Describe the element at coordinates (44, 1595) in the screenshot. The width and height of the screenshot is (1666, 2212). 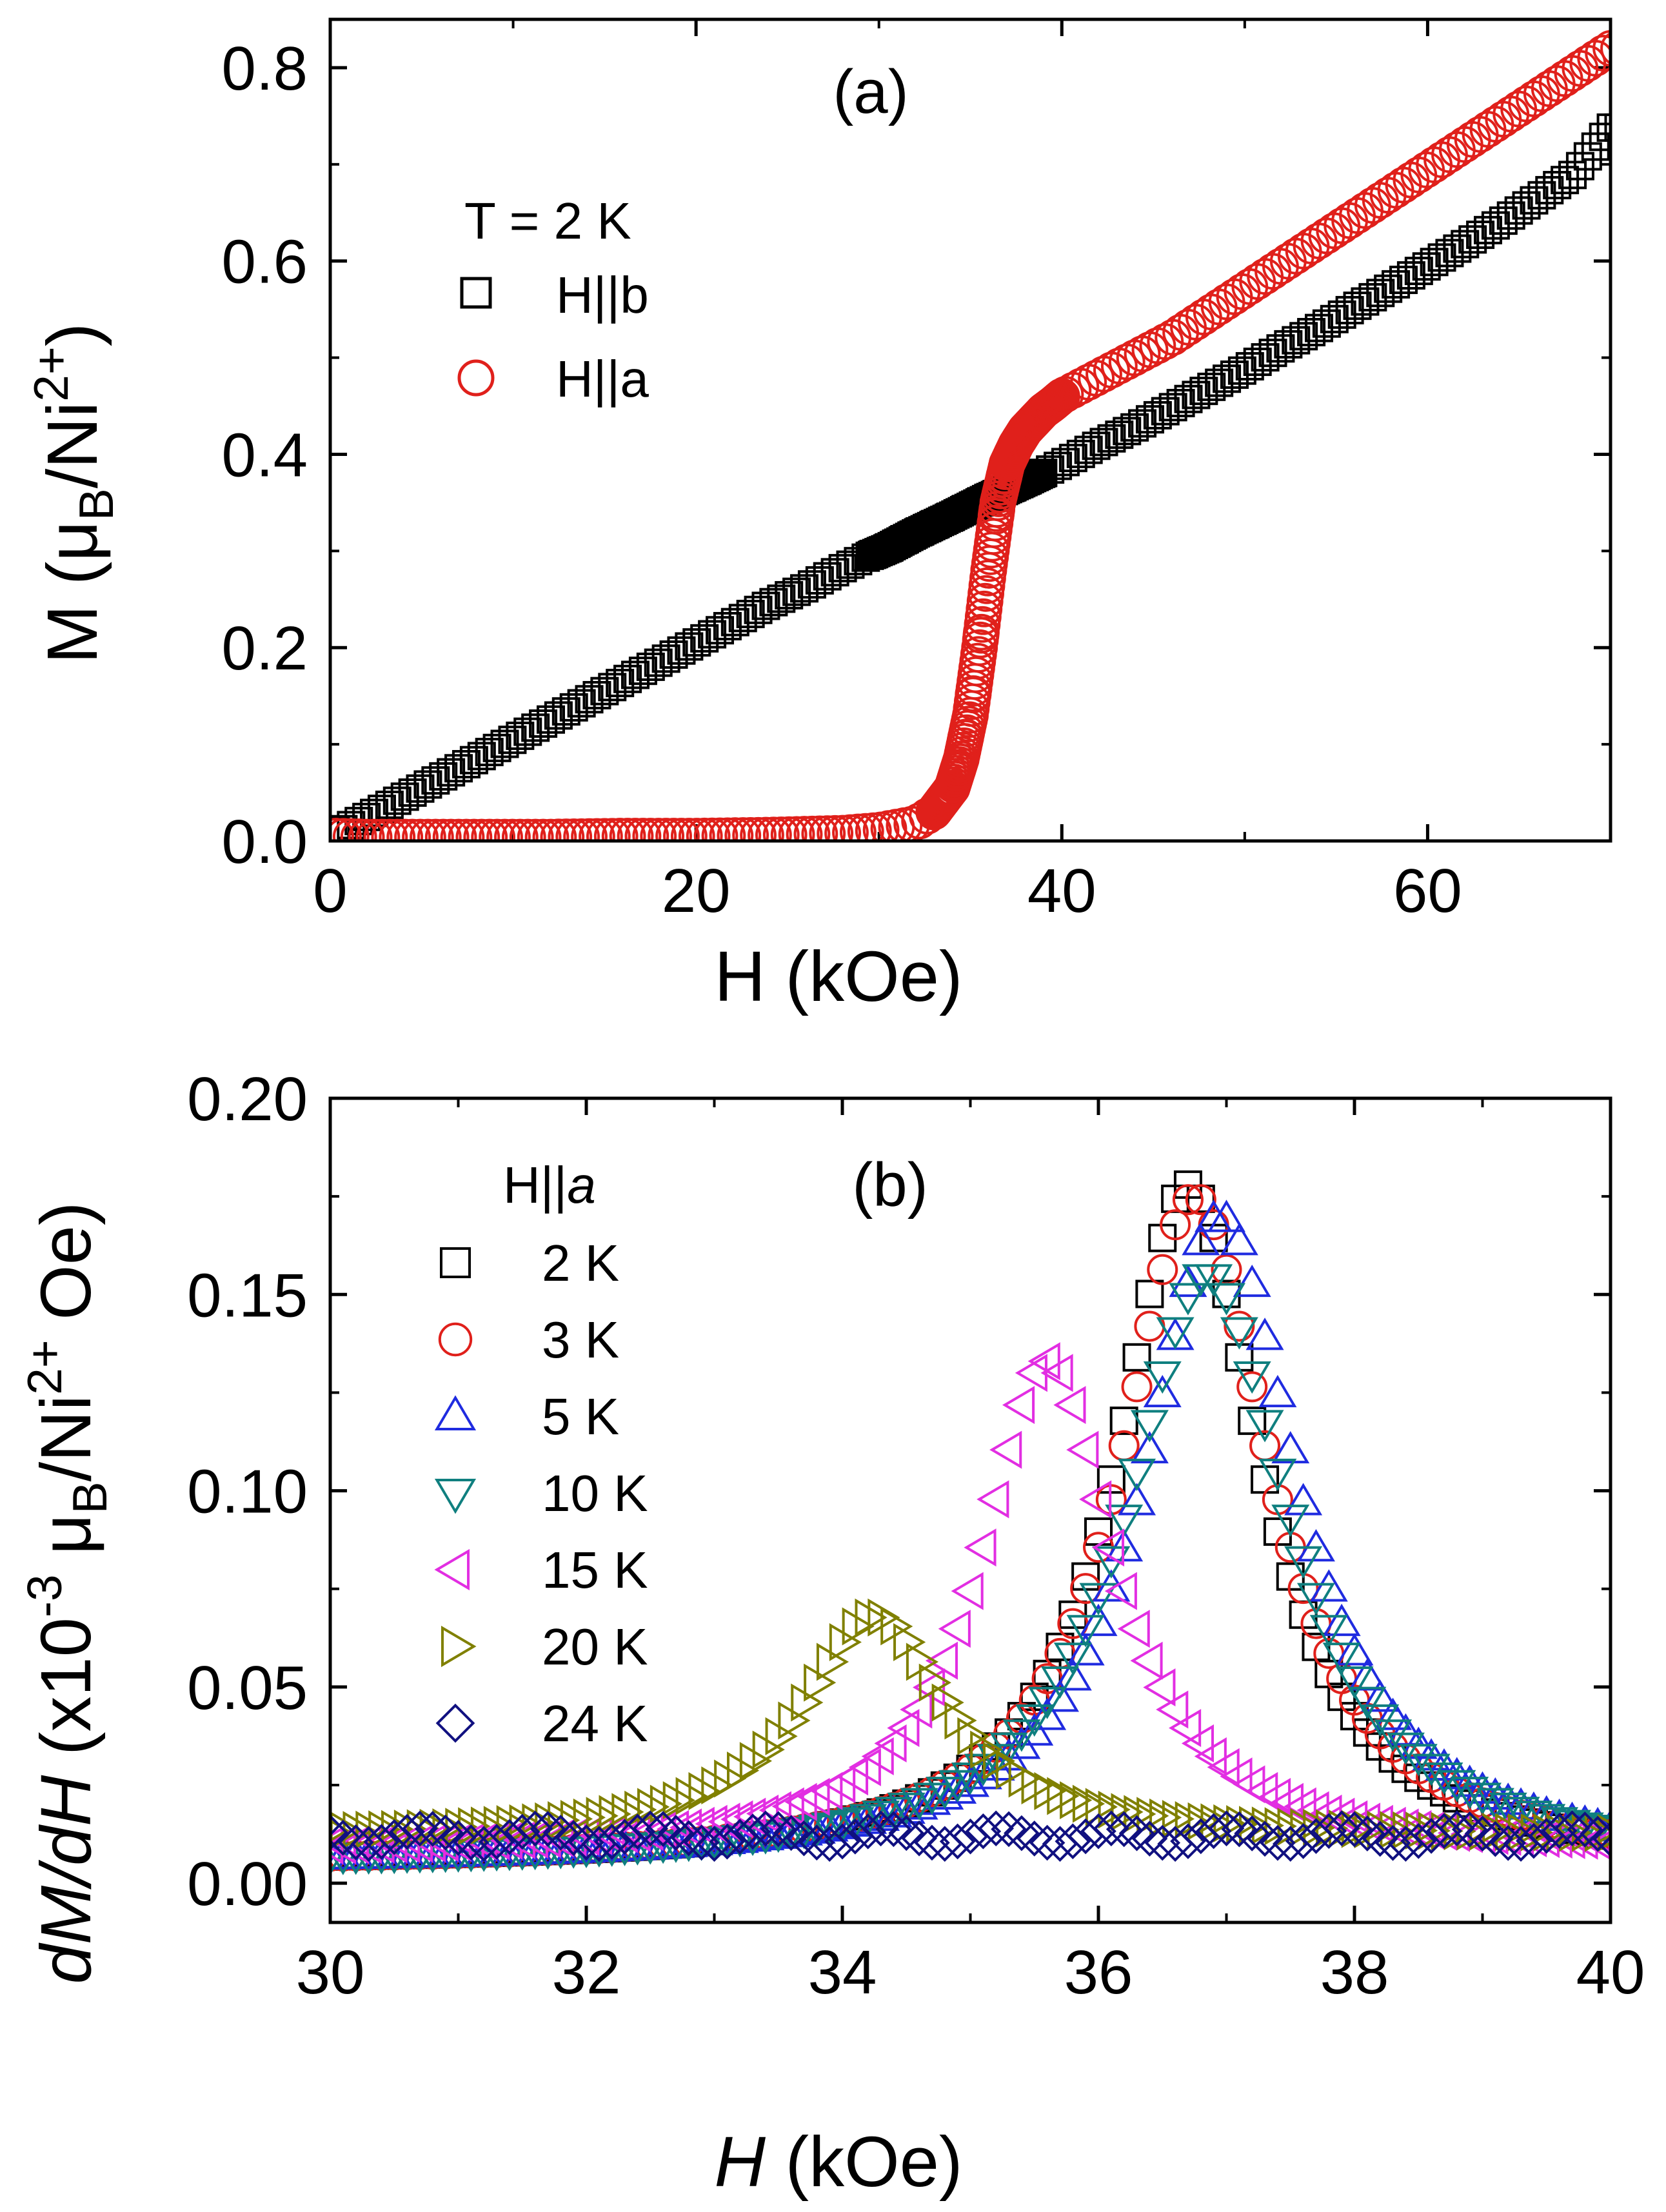
I see `panel-b-ylabel-exp: -3` at that location.